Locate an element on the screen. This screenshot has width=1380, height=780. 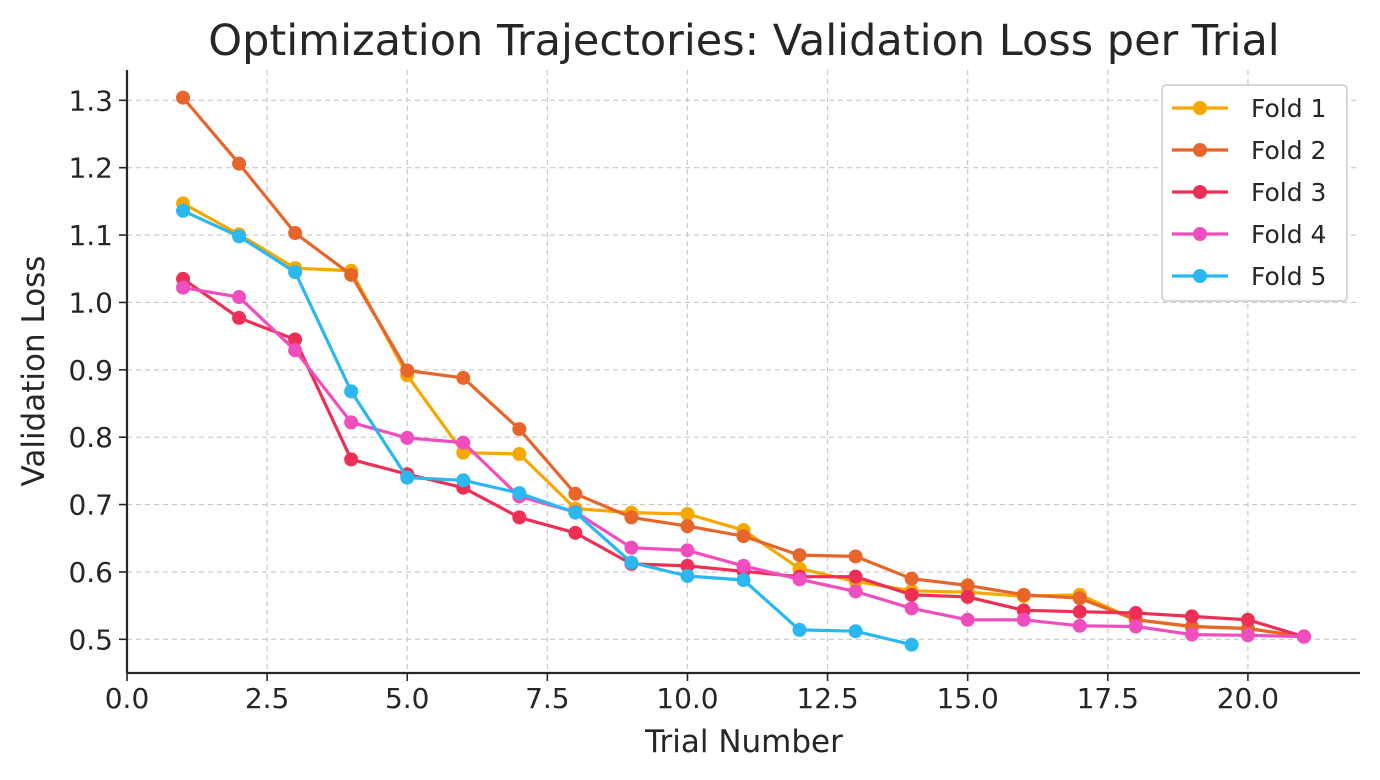
x-ticks: 0.0 2.5 5.0 7.5 10.0 12.5 15.0 17.5 20.0 is located at coordinates (692, 694).